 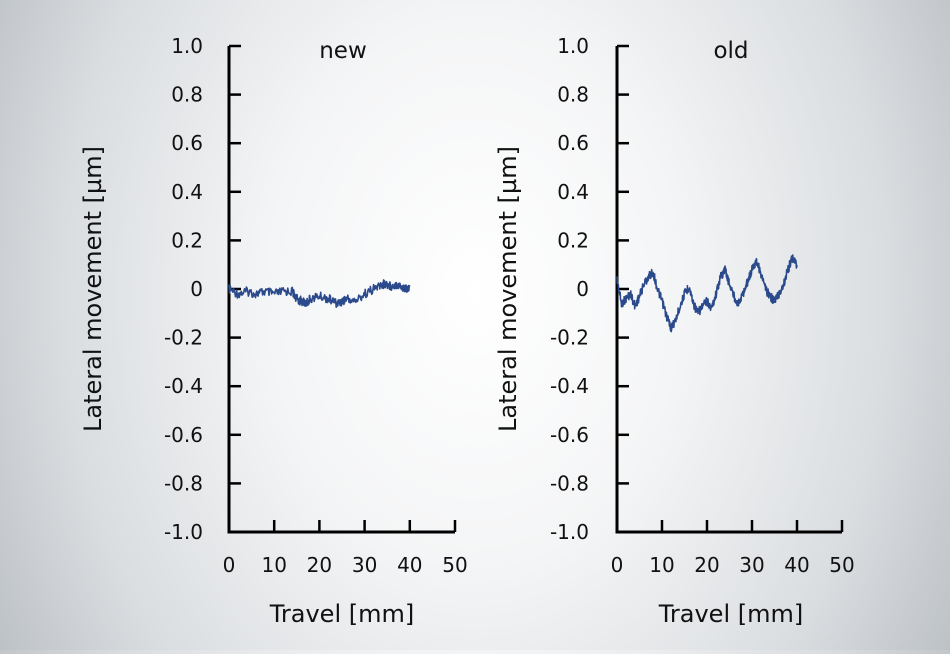 What do you see at coordinates (730, 51) in the screenshot?
I see `chart-title: old` at bounding box center [730, 51].